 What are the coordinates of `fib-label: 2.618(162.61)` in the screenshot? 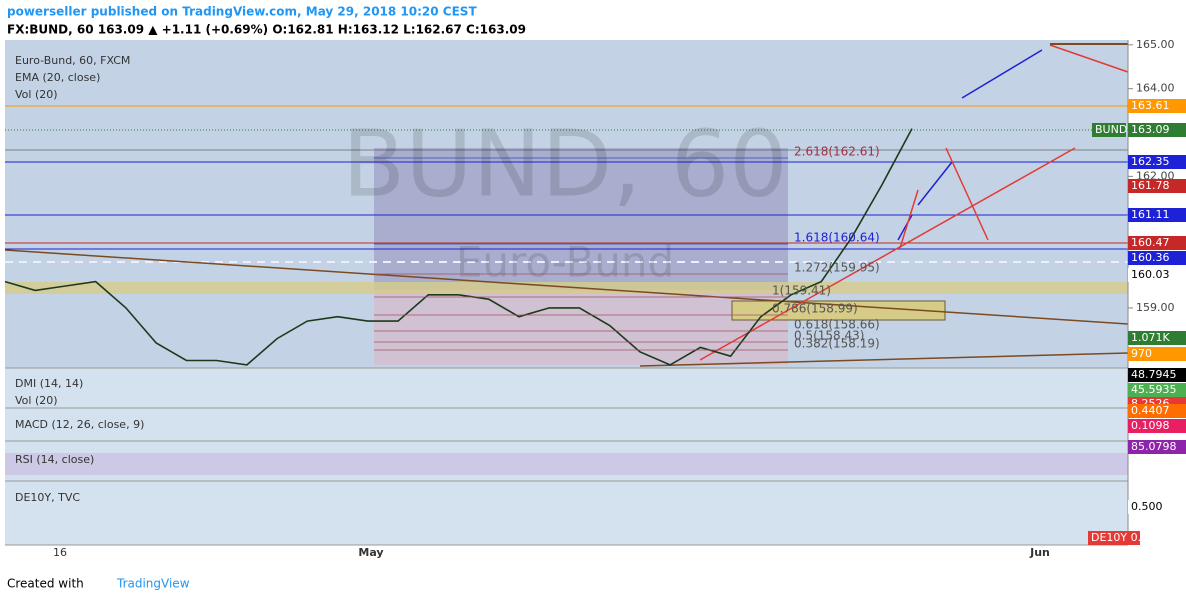 It's located at (837, 152).